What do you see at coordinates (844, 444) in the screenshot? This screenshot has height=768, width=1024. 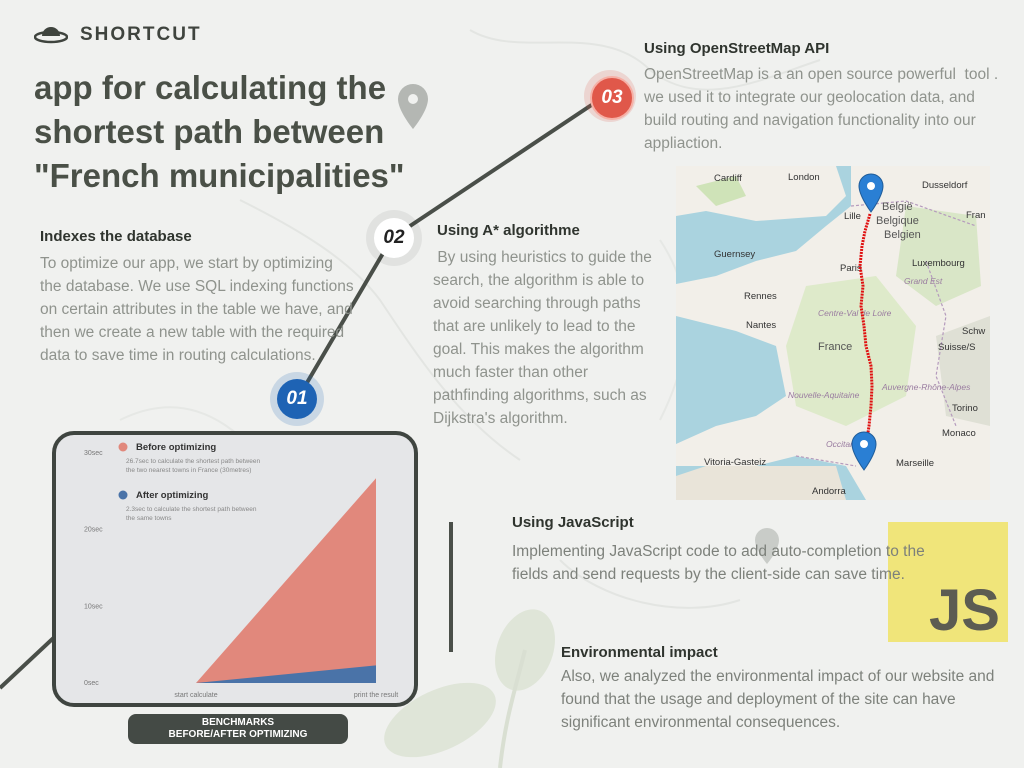 I see `map-label: Occitanie` at bounding box center [844, 444].